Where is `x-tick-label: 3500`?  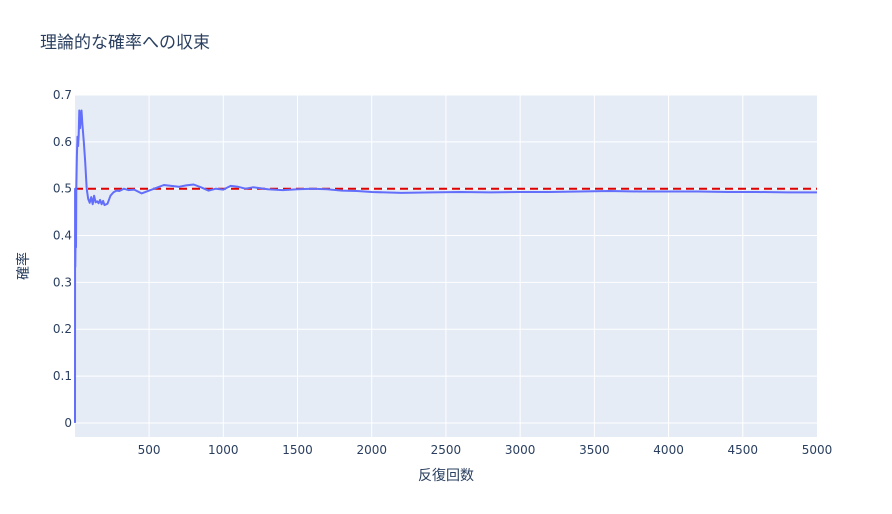
x-tick-label: 3500 is located at coordinates (594, 450).